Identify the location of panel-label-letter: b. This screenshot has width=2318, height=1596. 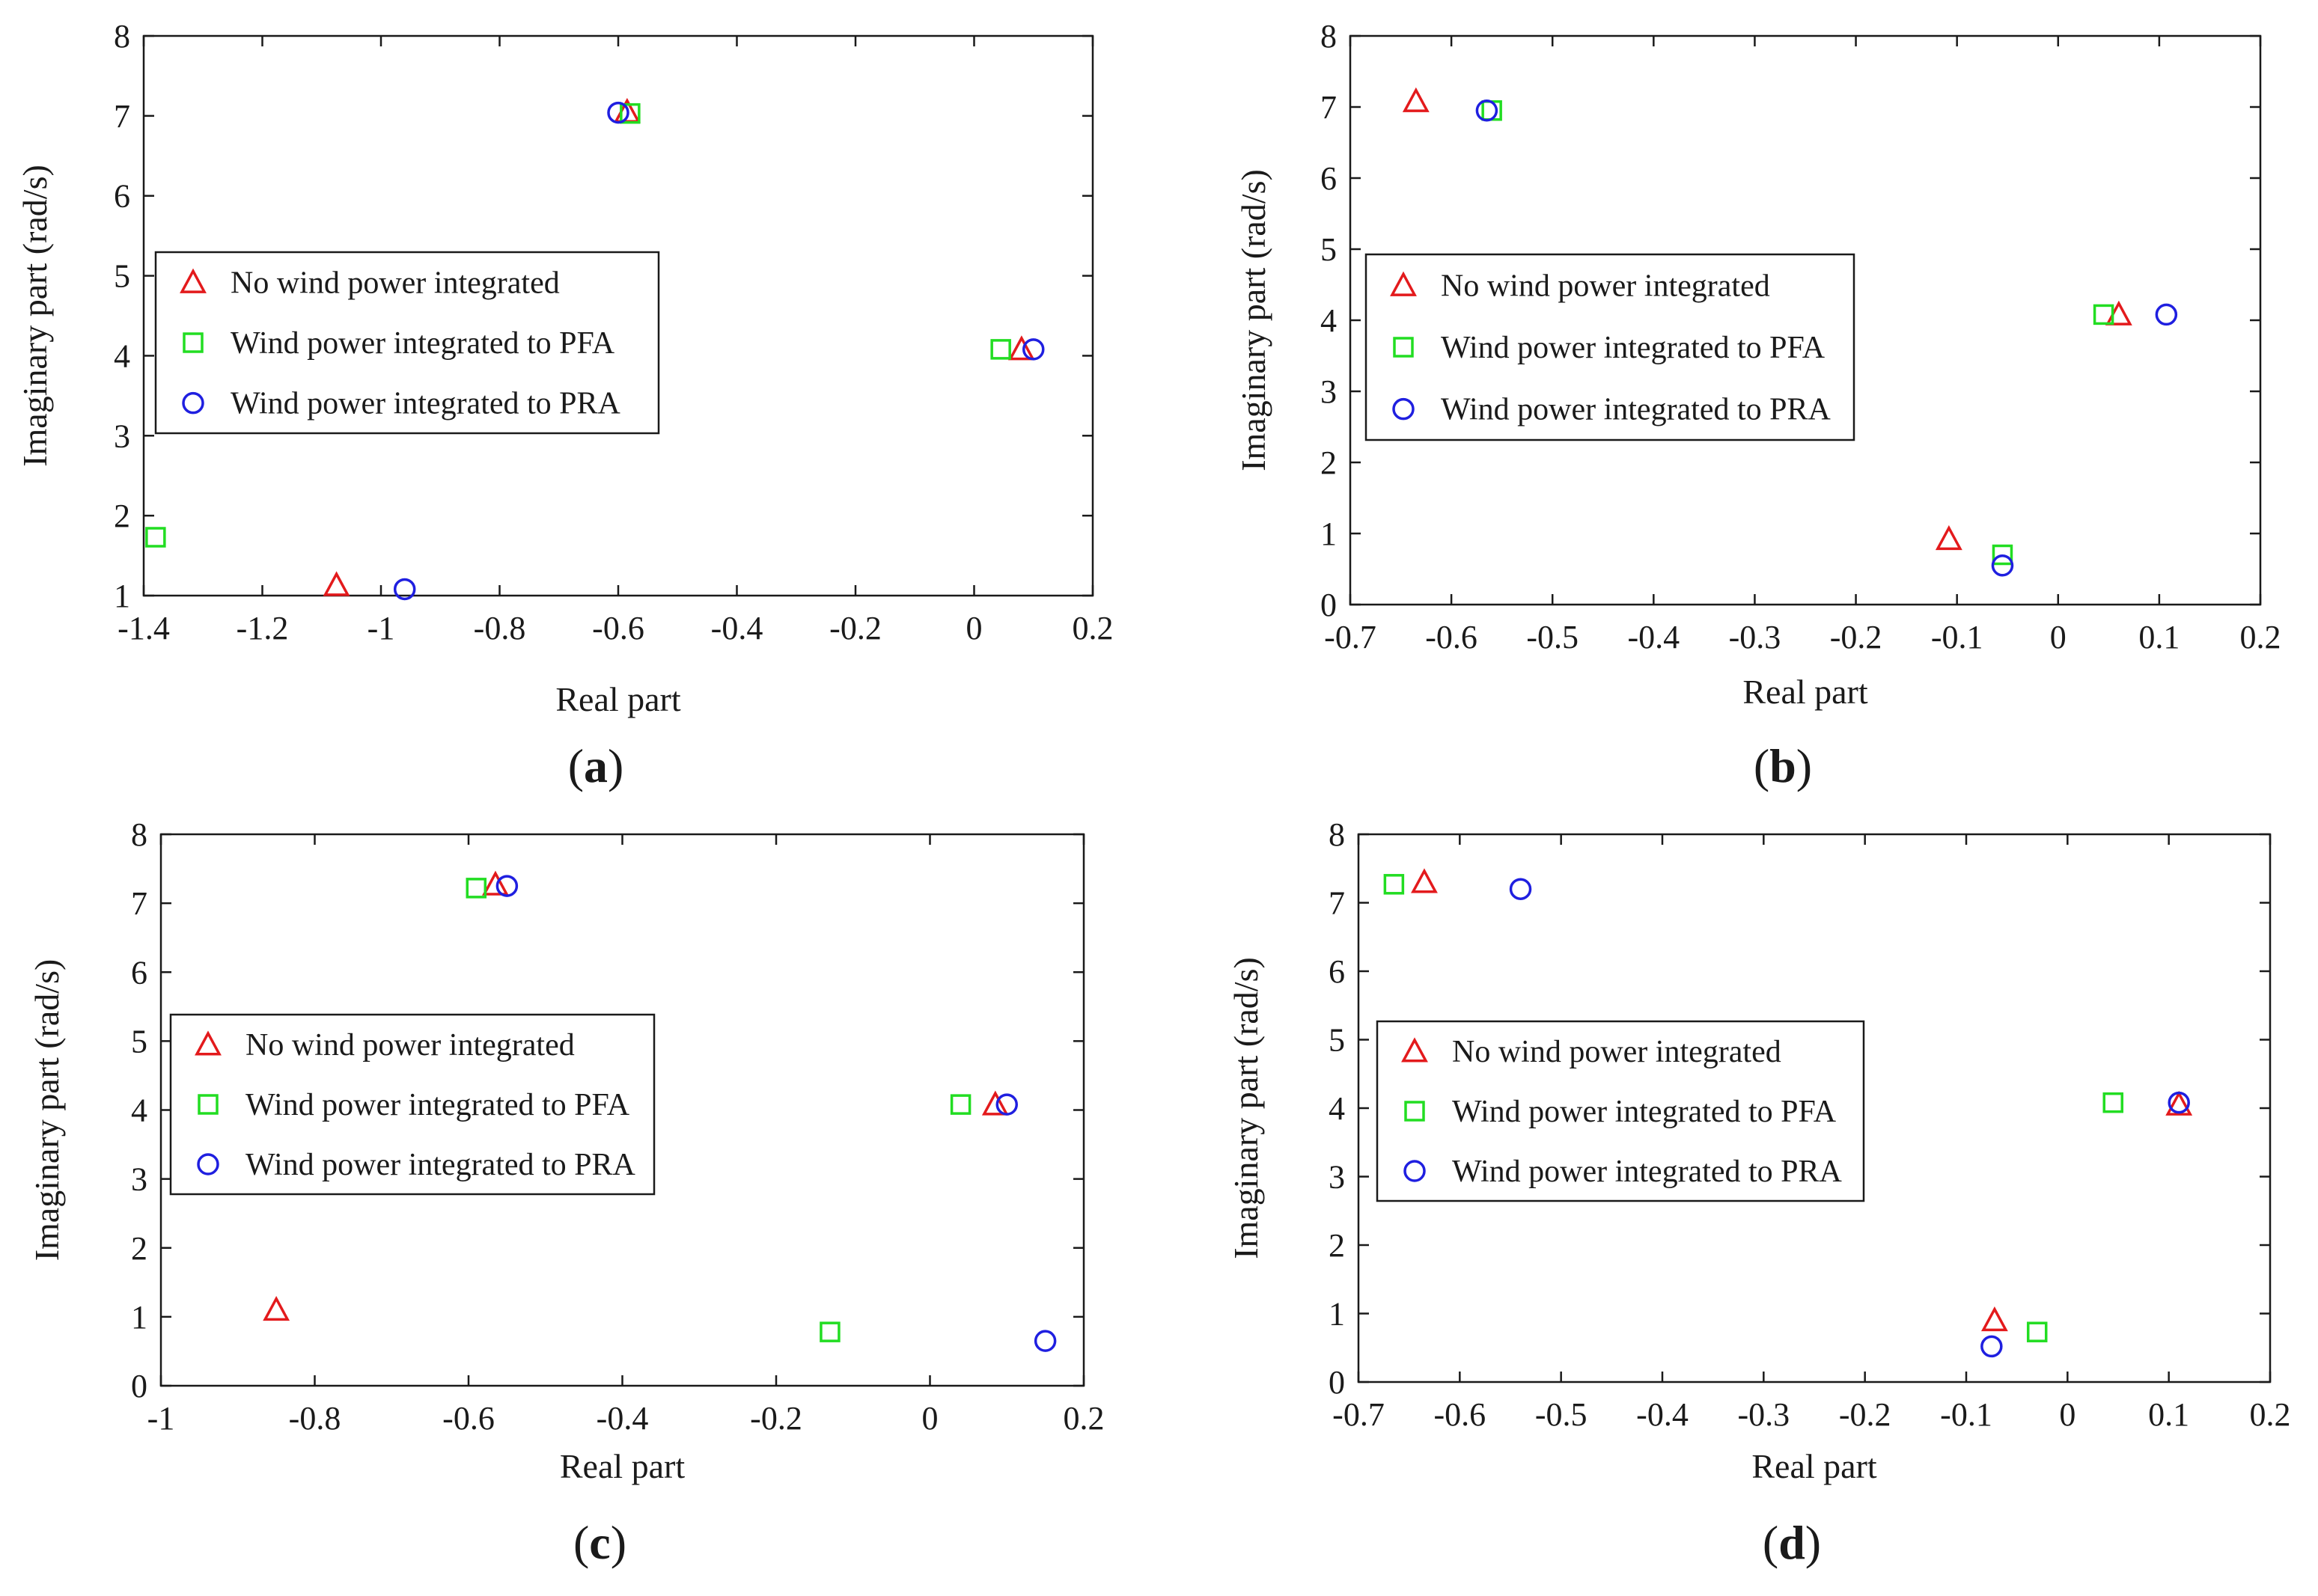
(1783, 766).